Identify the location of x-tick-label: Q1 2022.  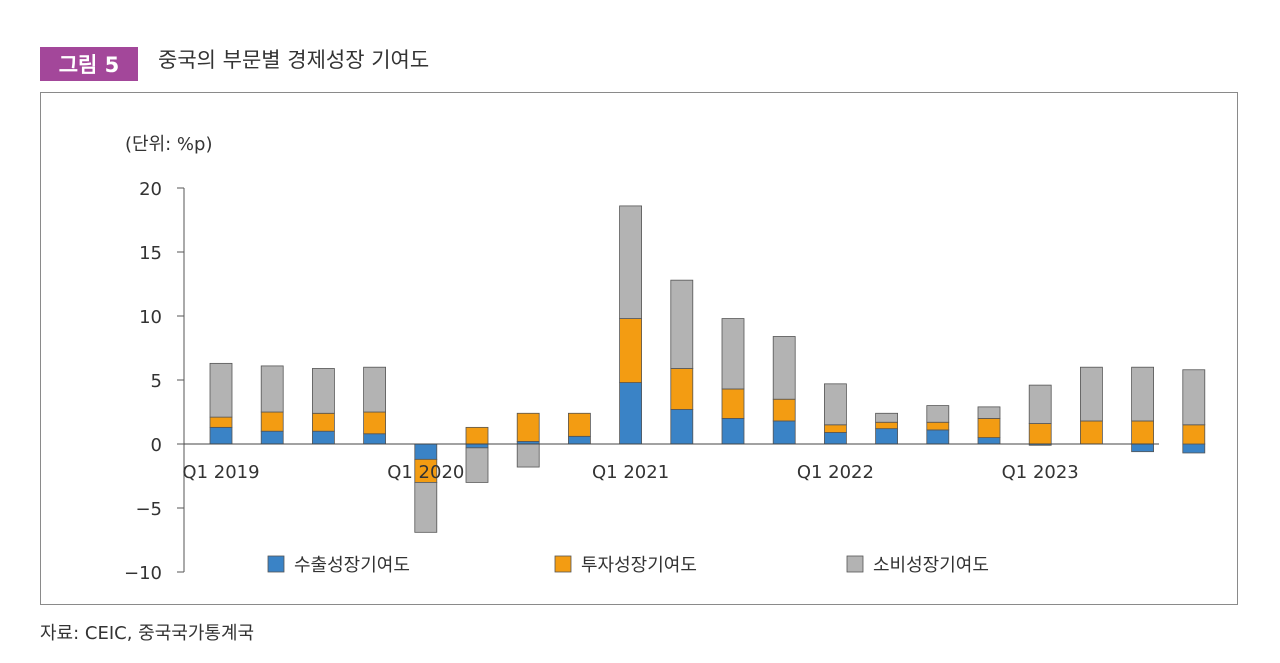
(835, 472).